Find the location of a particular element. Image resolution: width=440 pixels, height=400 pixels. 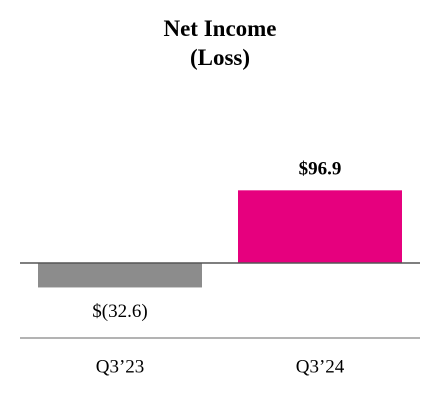

x-tick-label: Q3’24 is located at coordinates (320, 366).